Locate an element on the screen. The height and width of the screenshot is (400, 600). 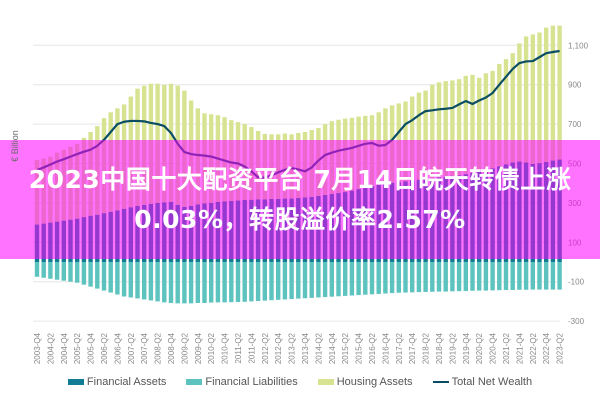
x-tick-label: 2005-Q4 is located at coordinates (91, 348).